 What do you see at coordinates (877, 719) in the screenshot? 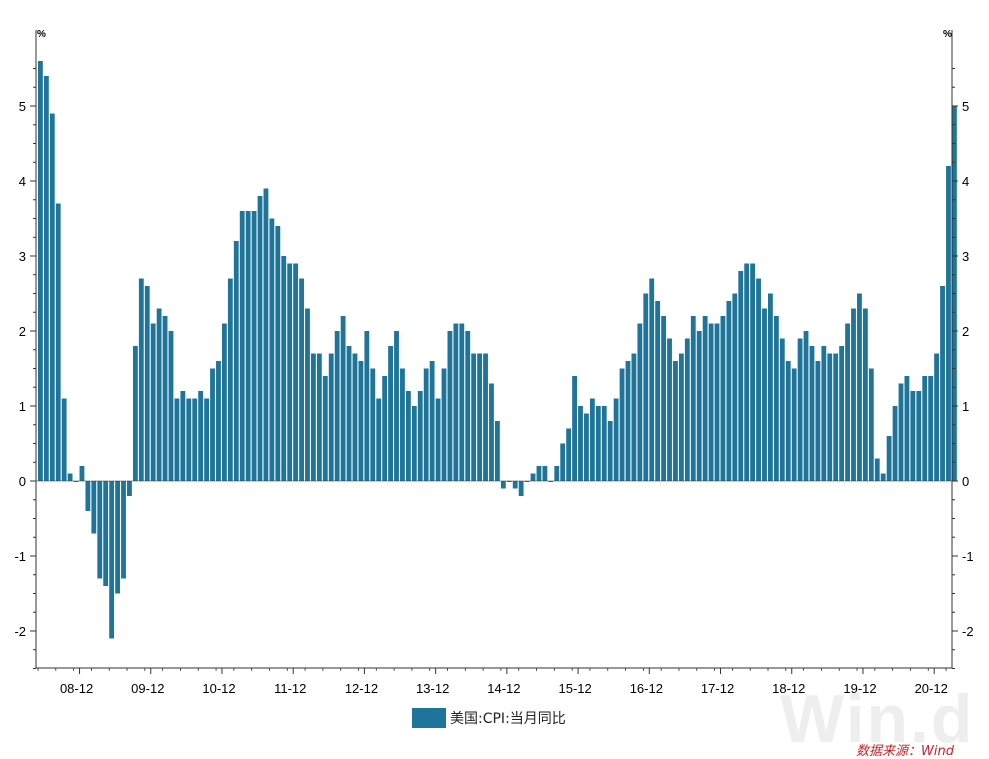
I see `wind-watermark: Win.d` at bounding box center [877, 719].